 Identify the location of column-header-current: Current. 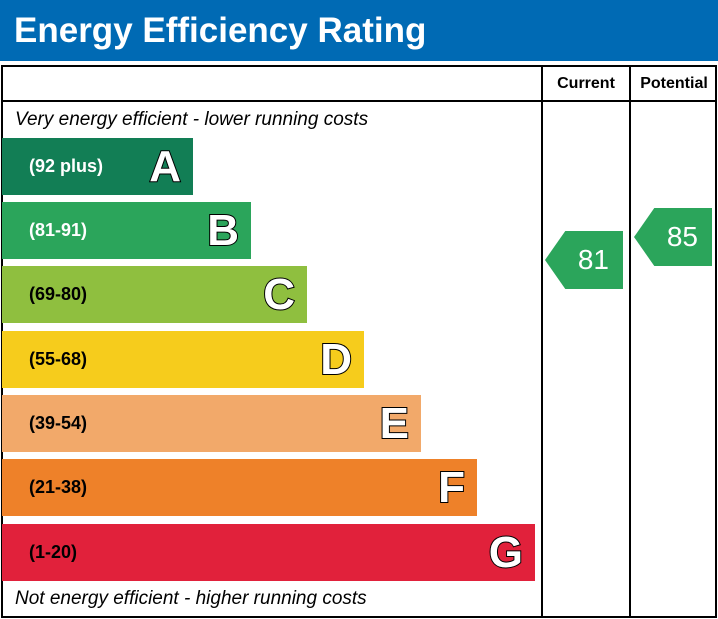
(586, 83).